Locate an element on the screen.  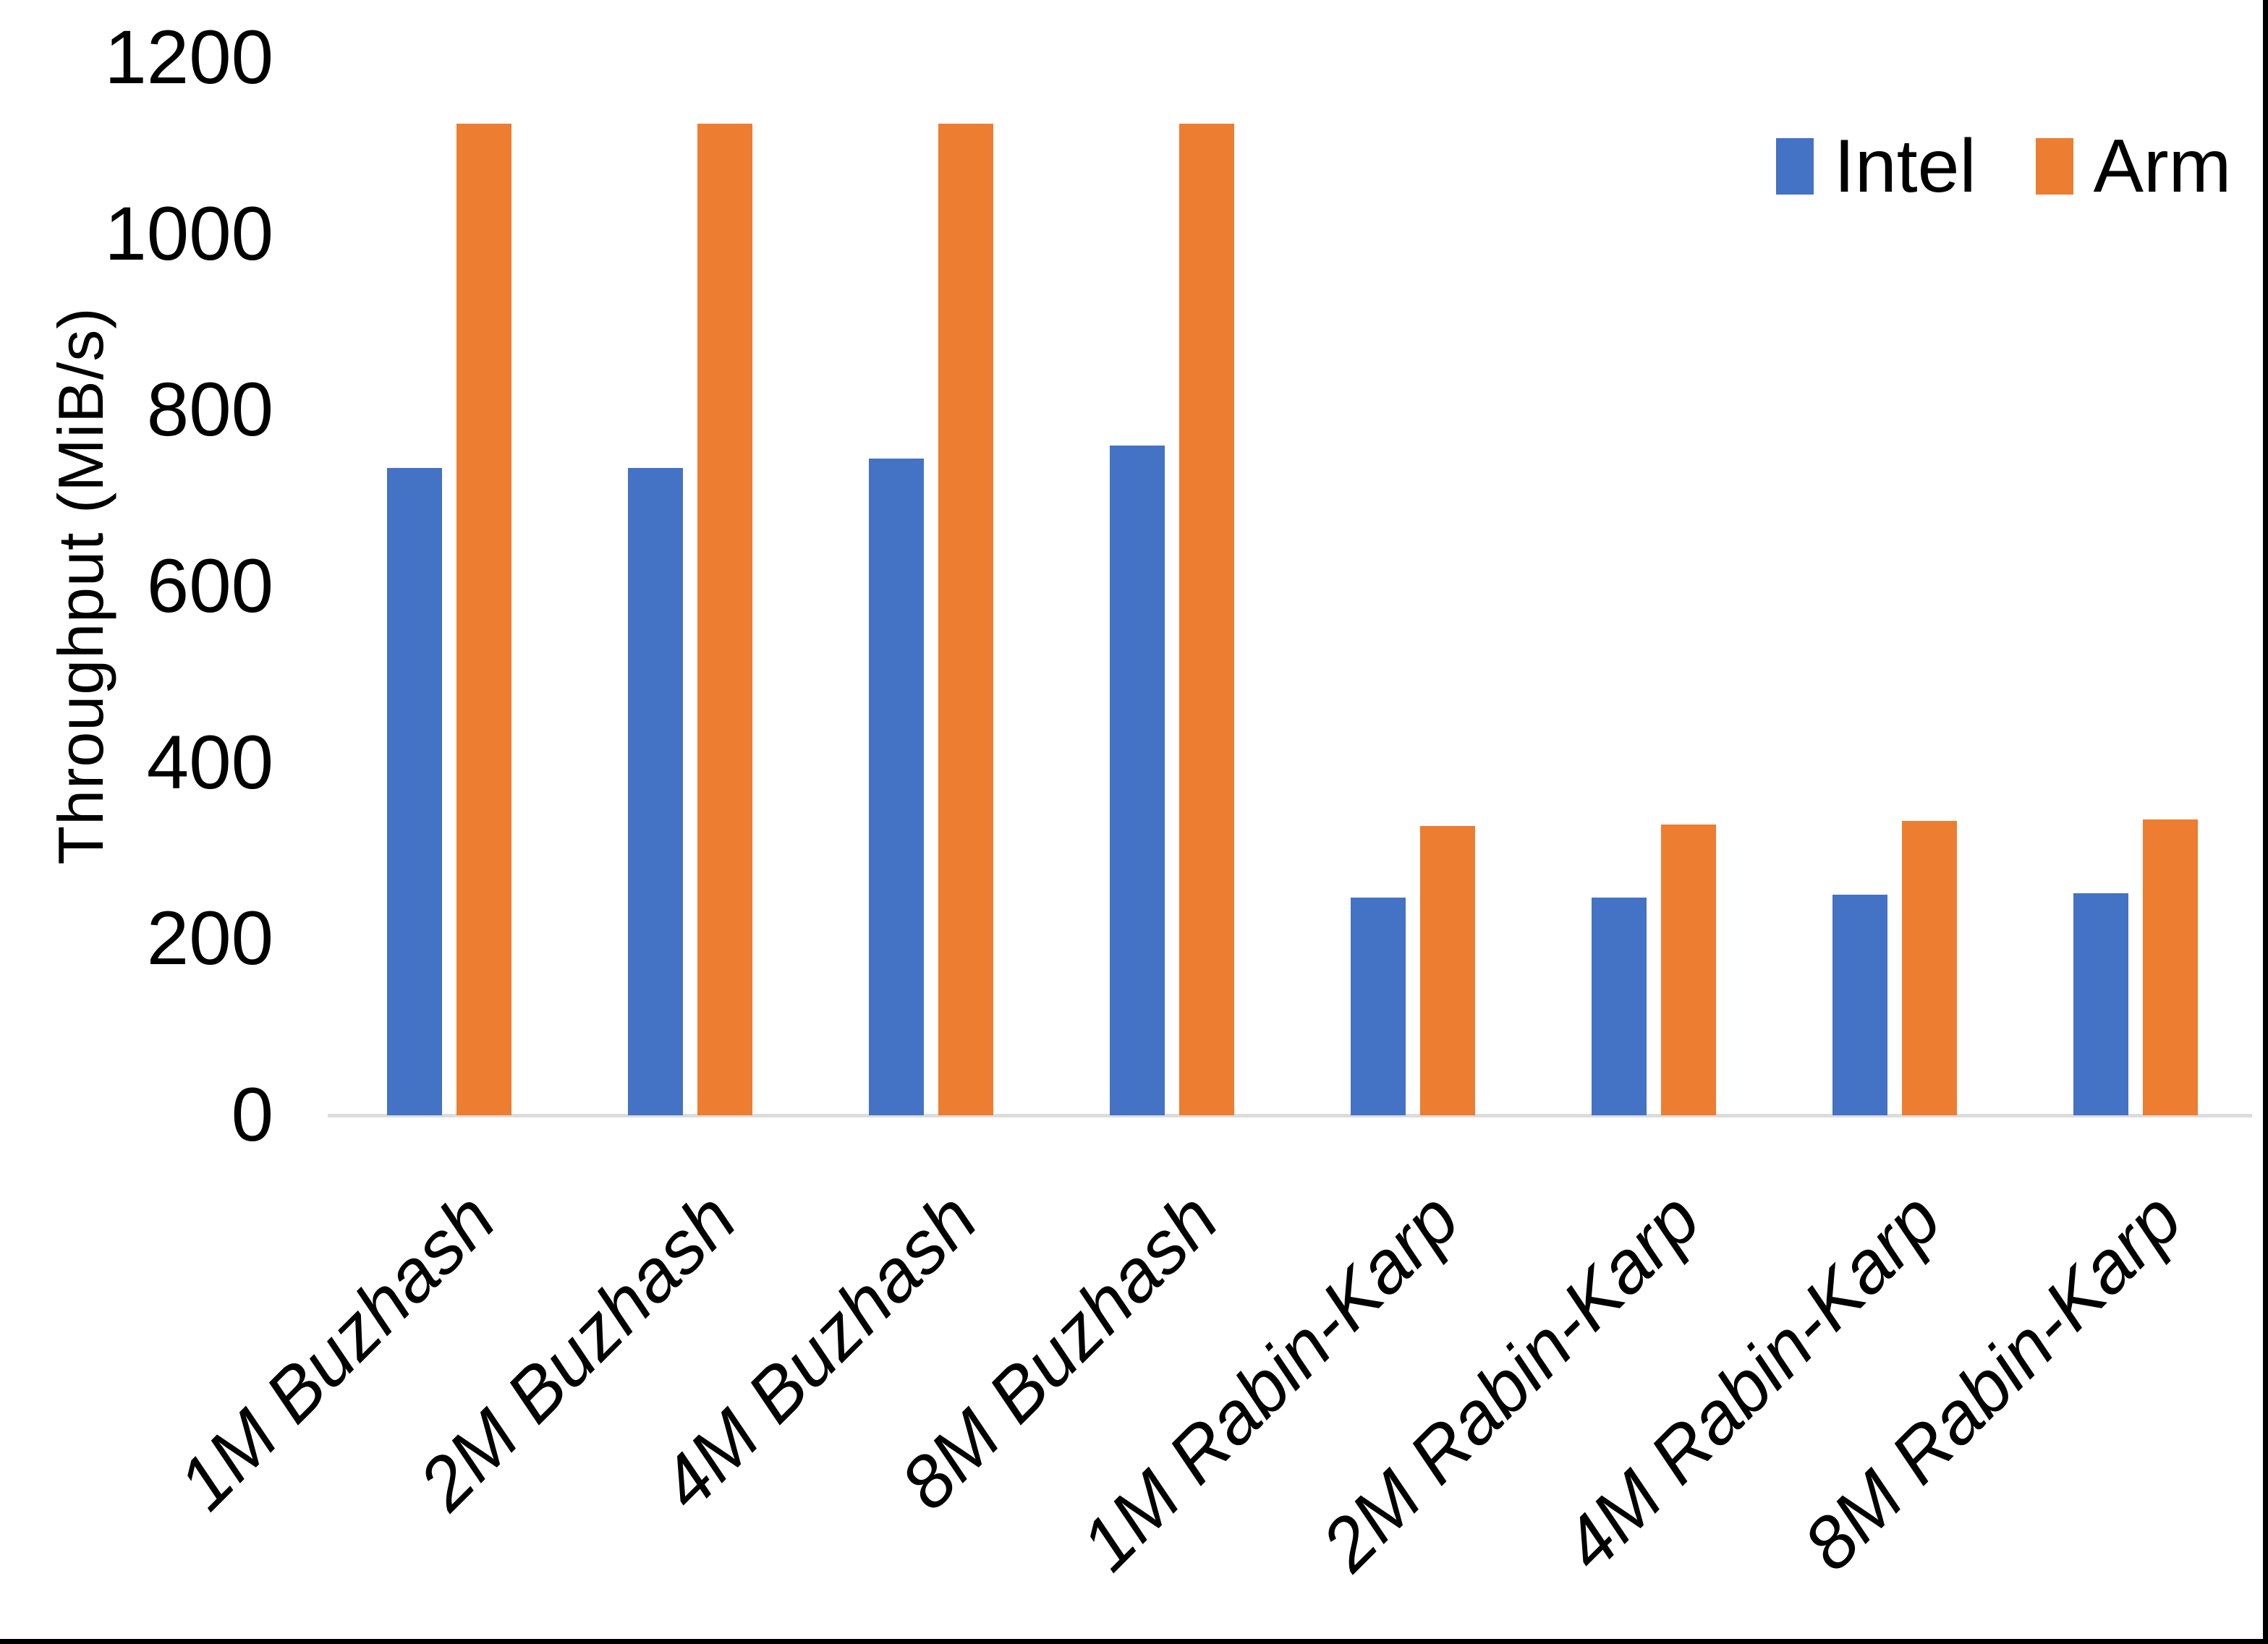
bar-intel-8m-buzhash is located at coordinates (1137, 780).